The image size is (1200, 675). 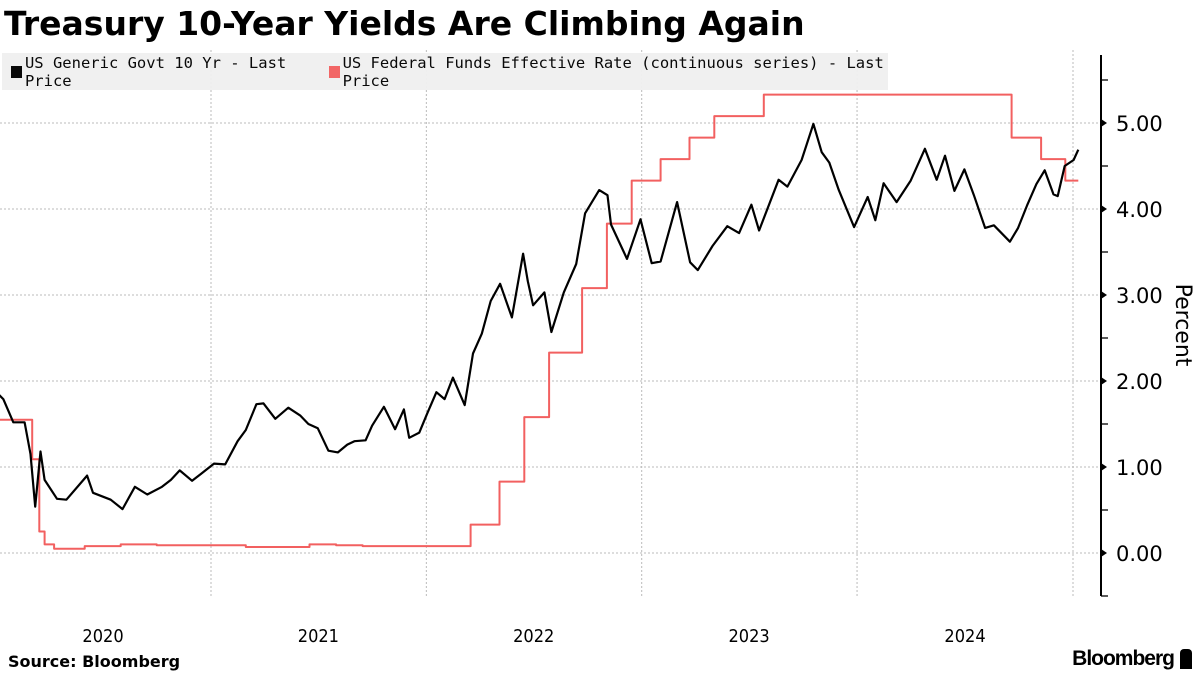 What do you see at coordinates (1139, 210) in the screenshot?
I see `y-tick-label: 4.00` at bounding box center [1139, 210].